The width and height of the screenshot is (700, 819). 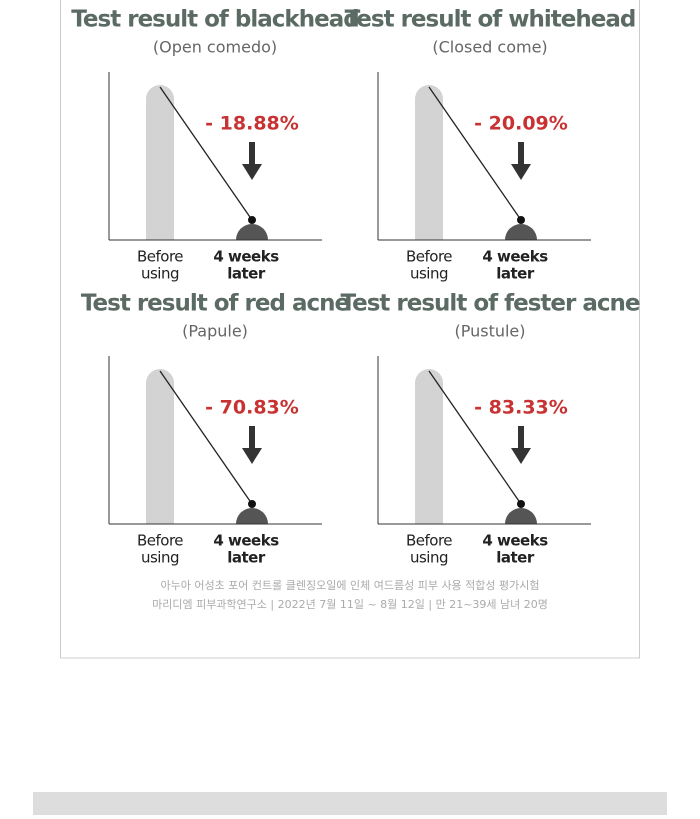 I want to click on panel-title: Test result of fester acne, so click(x=490, y=304).